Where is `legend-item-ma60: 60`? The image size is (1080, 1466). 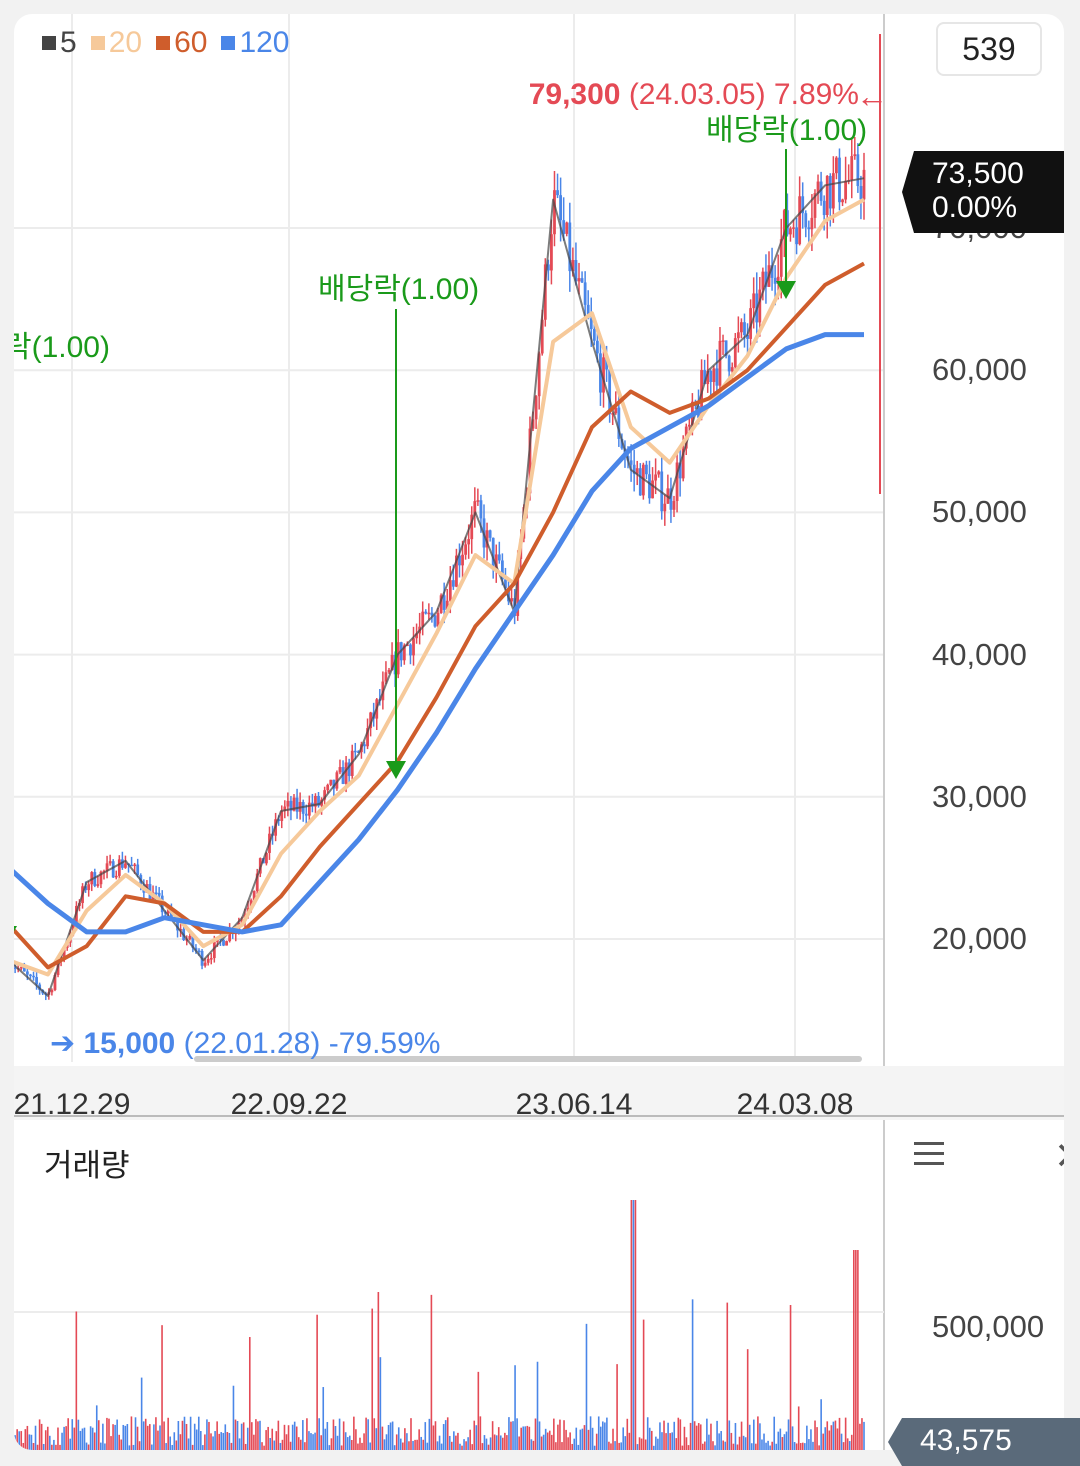 legend-item-ma60: 60 is located at coordinates (181, 43).